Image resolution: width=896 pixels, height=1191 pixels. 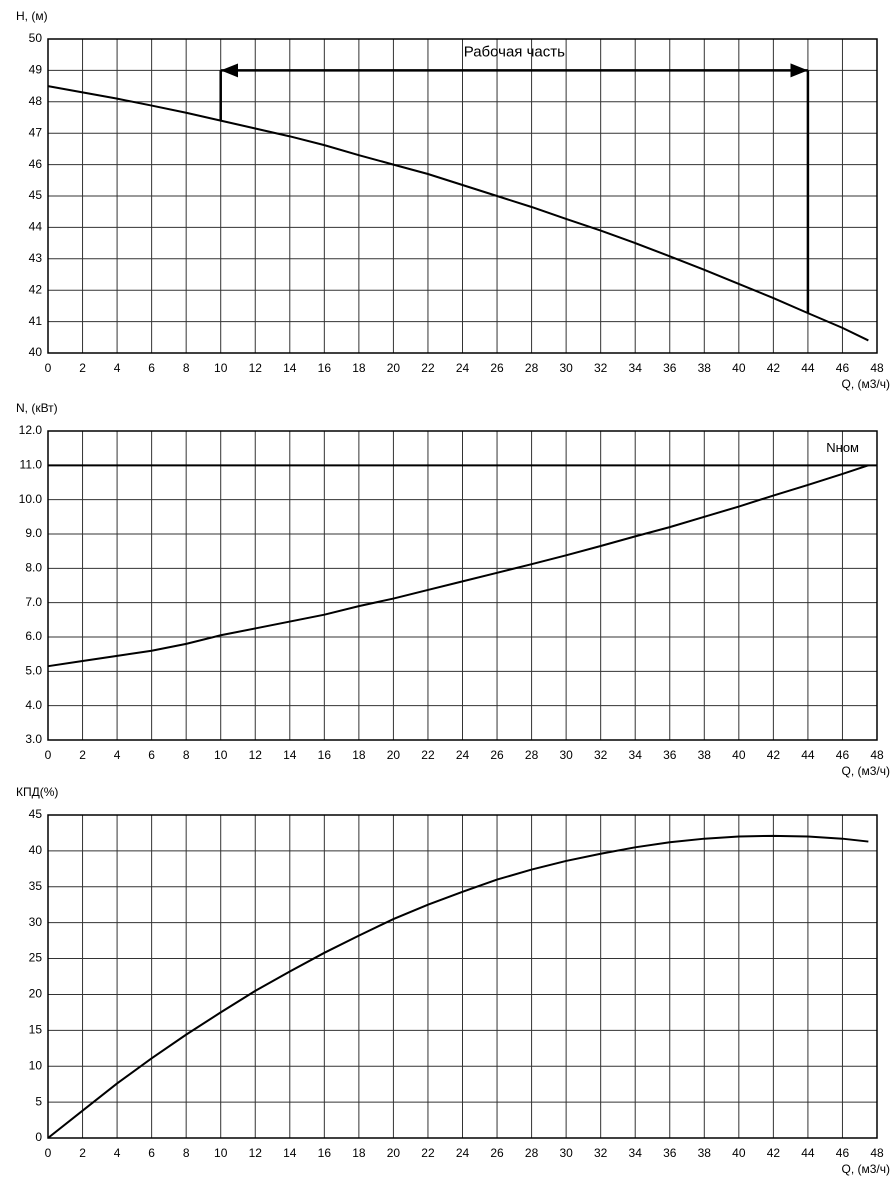 I want to click on y-tick-label: 9.0, so click(x=33, y=533).